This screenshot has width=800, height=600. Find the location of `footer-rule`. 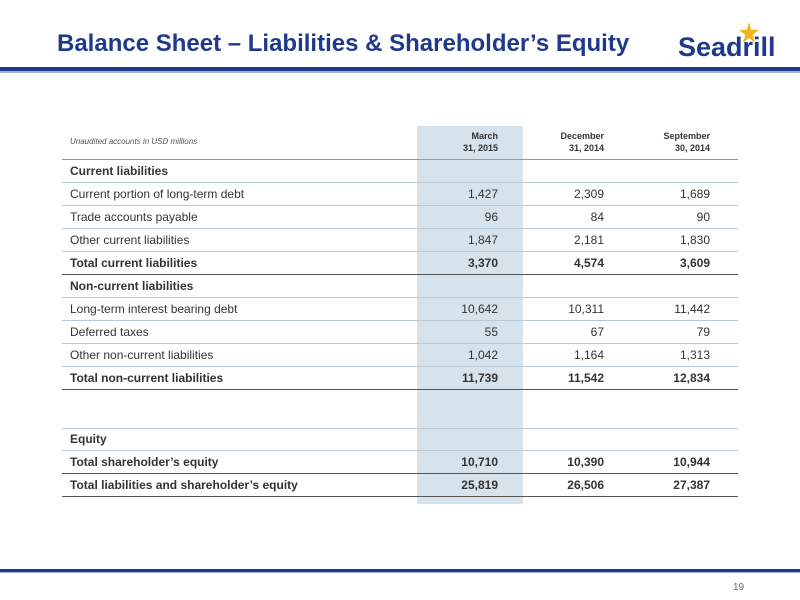

footer-rule is located at coordinates (400, 570).